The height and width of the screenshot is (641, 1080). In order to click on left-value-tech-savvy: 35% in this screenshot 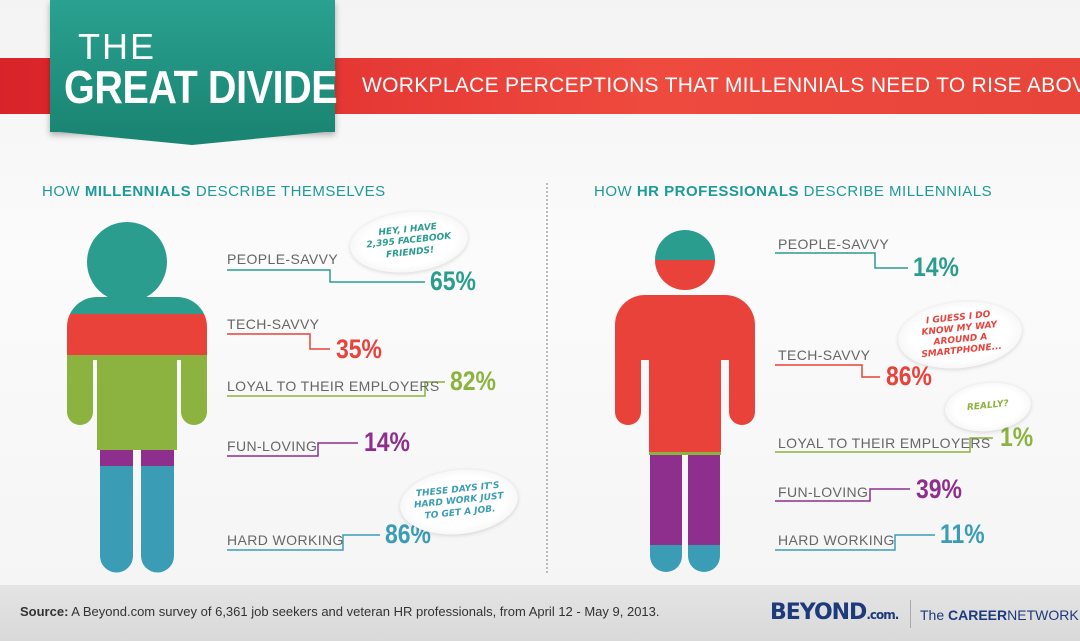, I will do `click(359, 349)`.